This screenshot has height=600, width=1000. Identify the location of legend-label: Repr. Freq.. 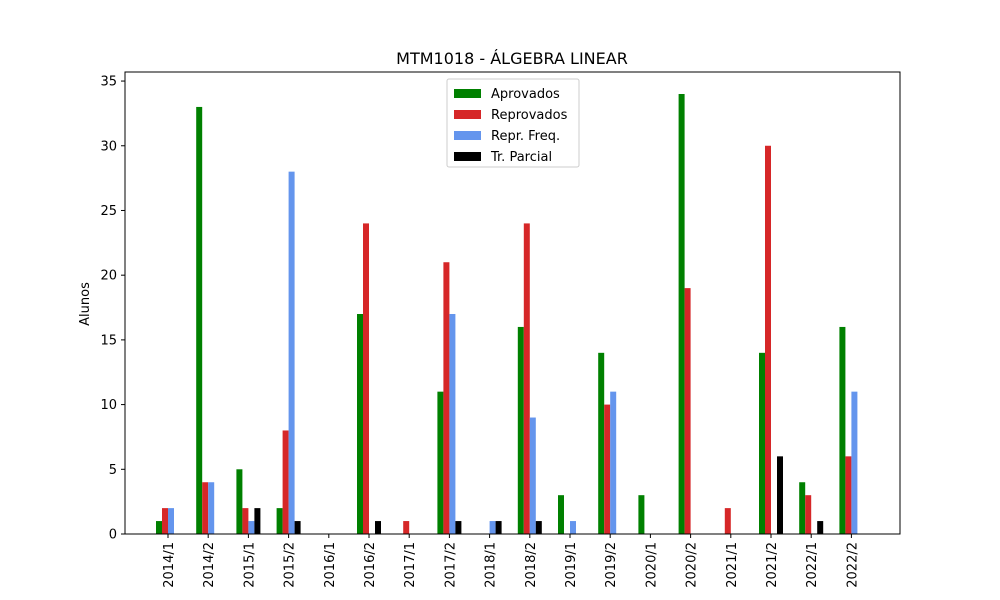
(525, 136).